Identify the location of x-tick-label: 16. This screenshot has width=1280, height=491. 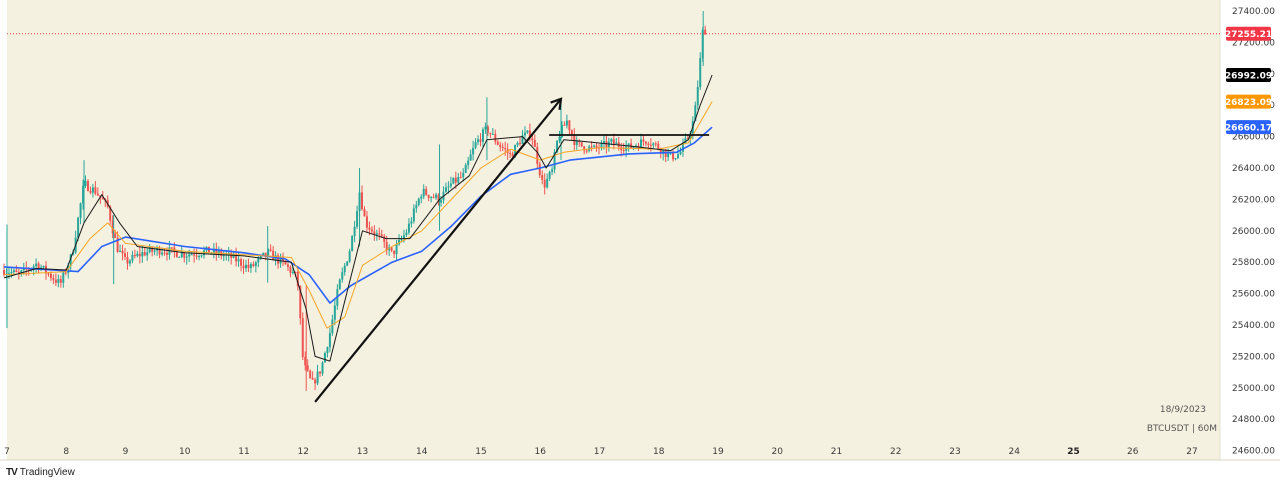
(541, 452).